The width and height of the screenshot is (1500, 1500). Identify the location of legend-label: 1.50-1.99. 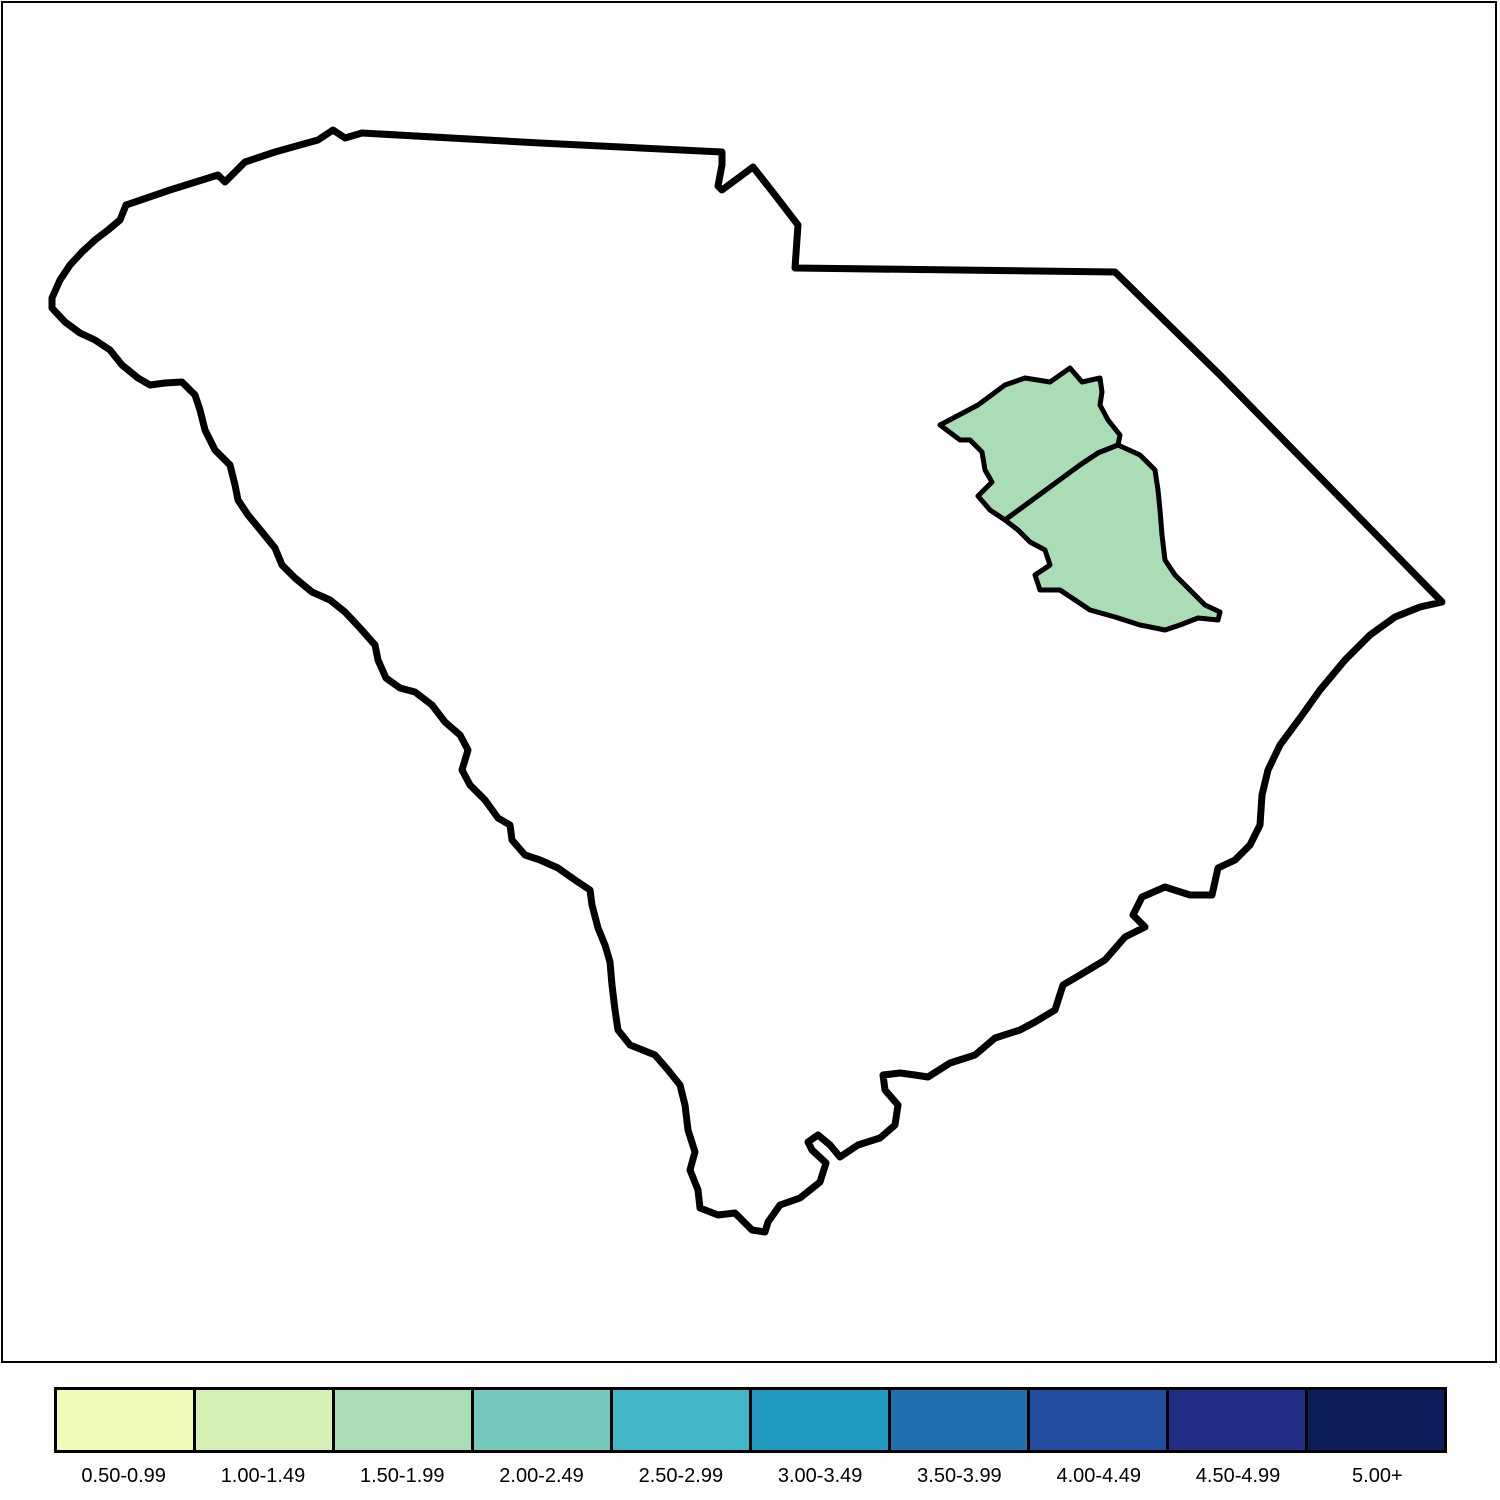
(402, 1476).